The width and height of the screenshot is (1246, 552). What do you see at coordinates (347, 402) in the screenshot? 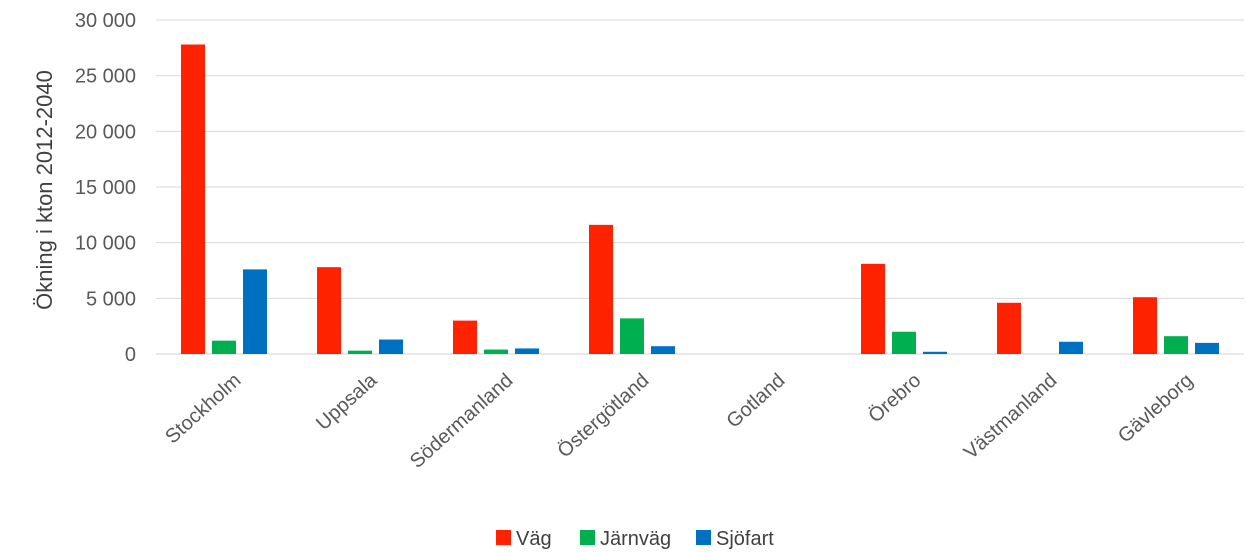
I see `x-category-label: Uppsala` at bounding box center [347, 402].